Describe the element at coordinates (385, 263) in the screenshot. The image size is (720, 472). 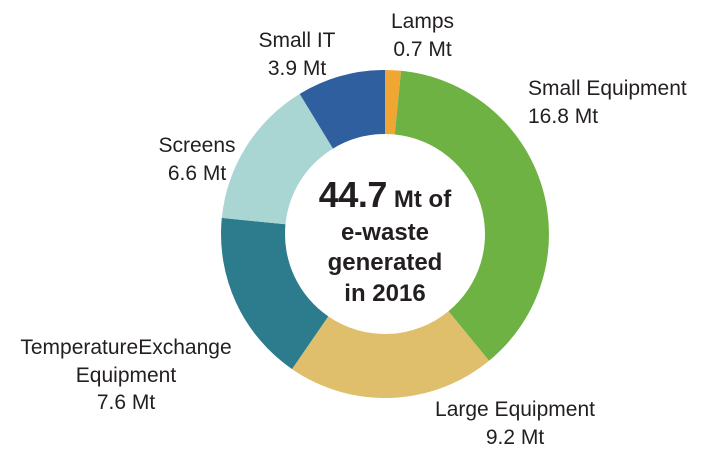
I see `center-line-3: generated` at that location.